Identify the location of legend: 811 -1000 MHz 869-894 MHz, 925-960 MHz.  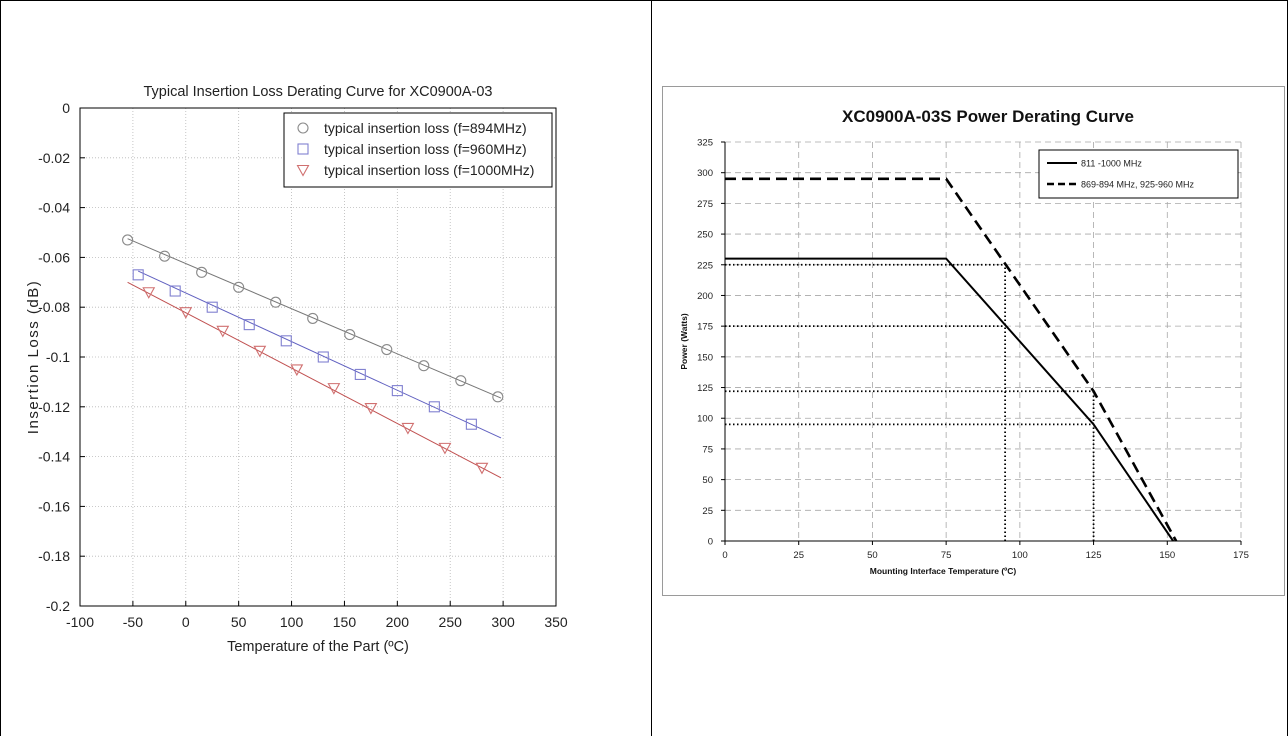
(1138, 174).